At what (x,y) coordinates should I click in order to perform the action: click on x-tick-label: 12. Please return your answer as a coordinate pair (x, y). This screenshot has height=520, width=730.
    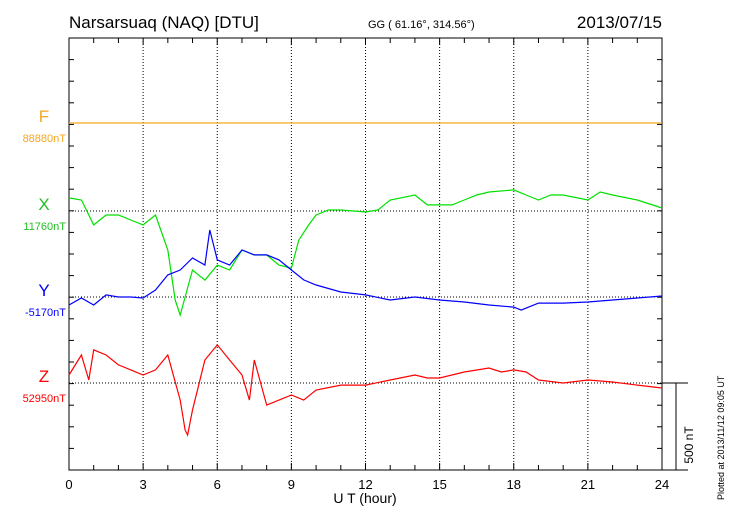
    Looking at the image, I should click on (365, 484).